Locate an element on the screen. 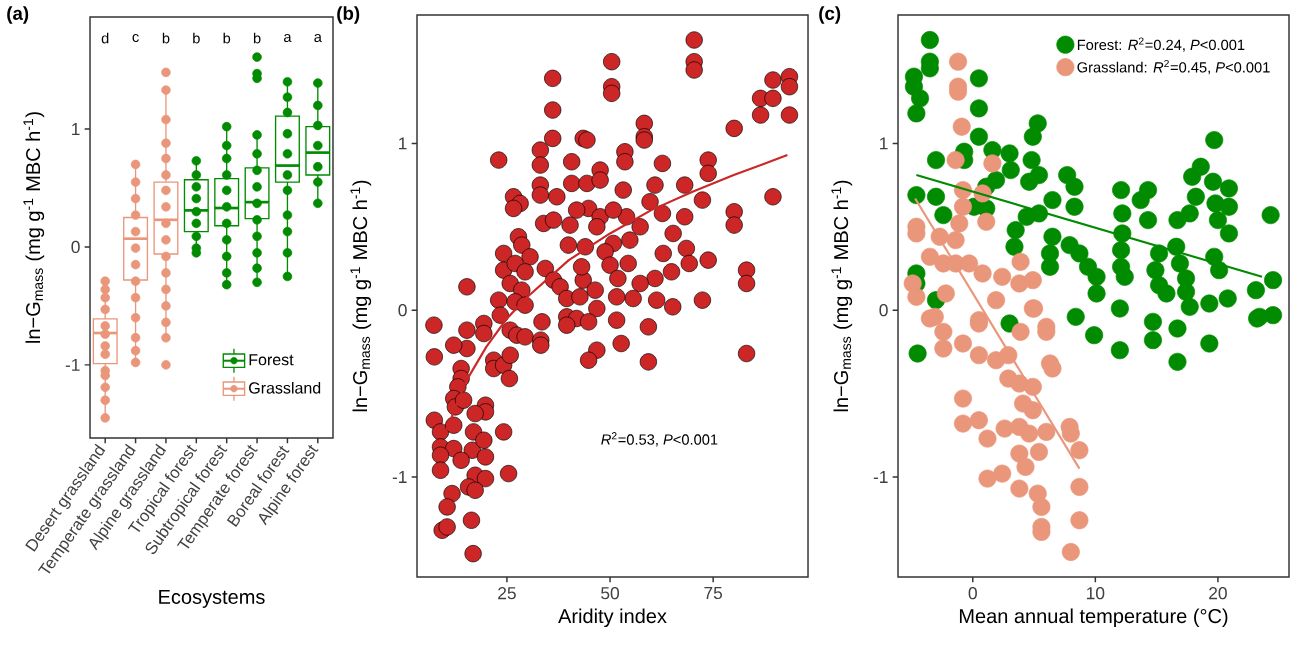 This screenshot has width=1291, height=649. x-axis-title: Ecosystems is located at coordinates (212, 599).